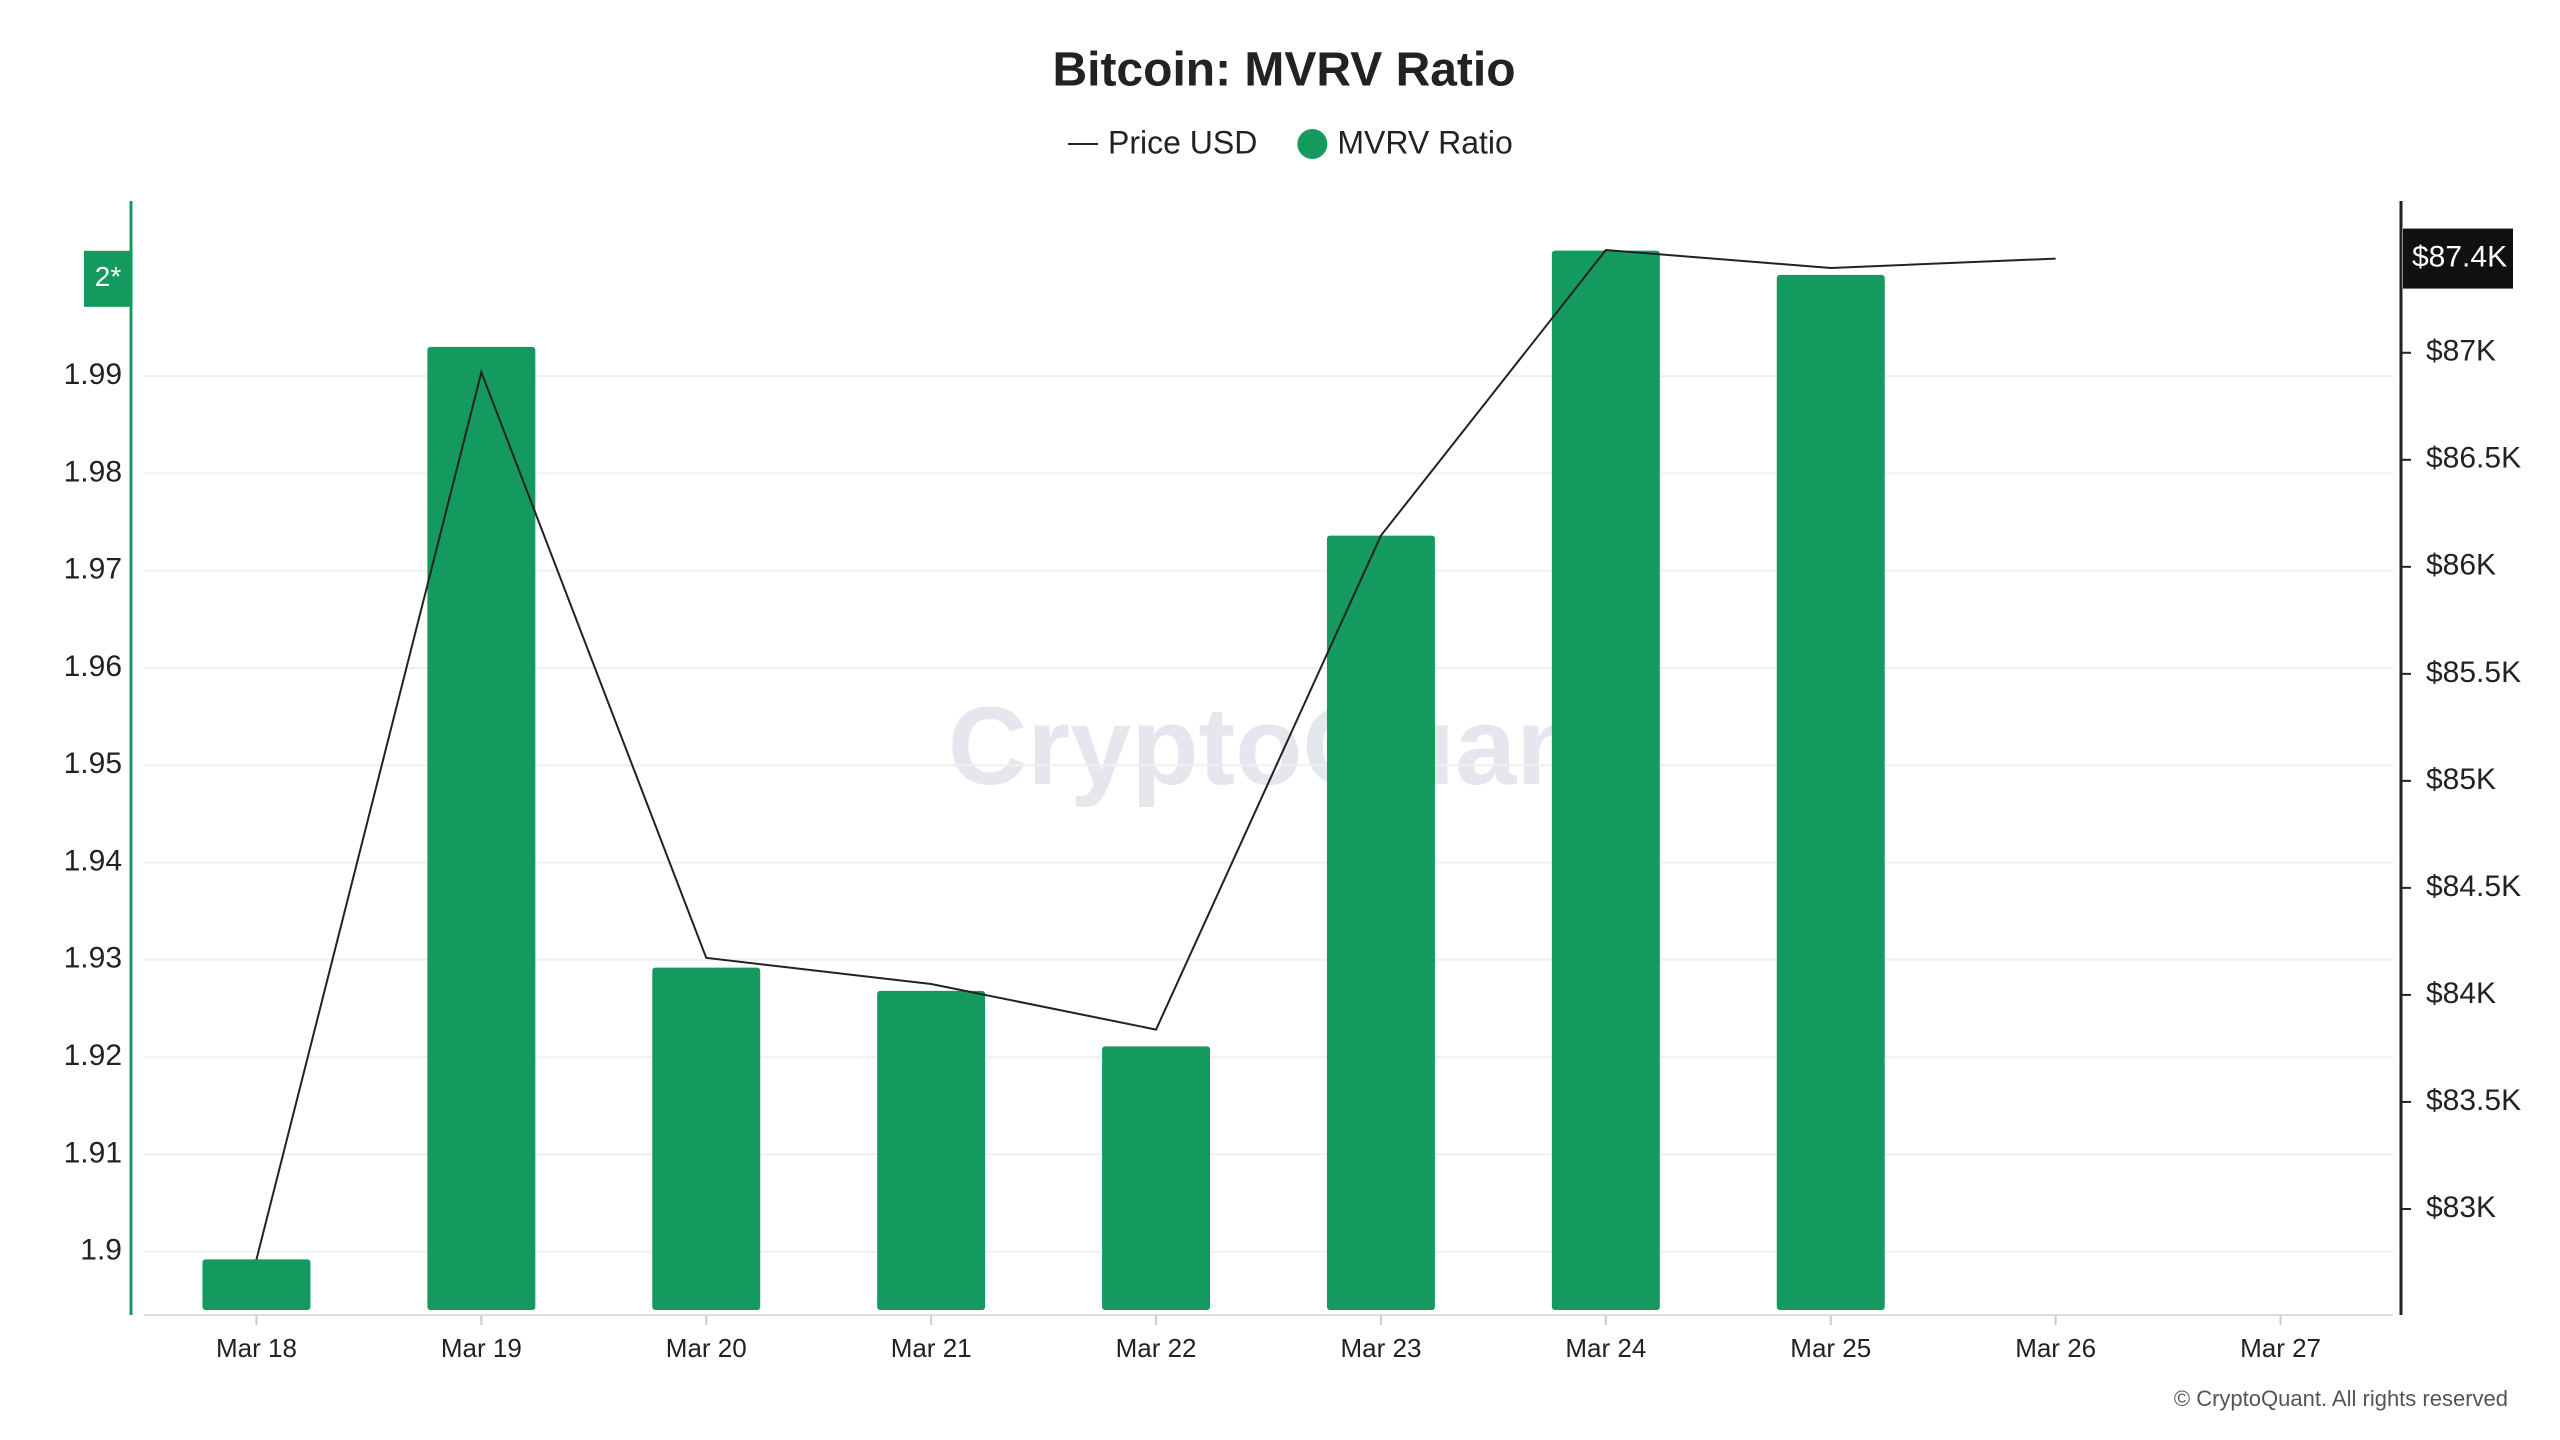 Image resolution: width=2560 pixels, height=1440 pixels. What do you see at coordinates (1424, 142) in the screenshot?
I see `legend-label: MVRV Ratio` at bounding box center [1424, 142].